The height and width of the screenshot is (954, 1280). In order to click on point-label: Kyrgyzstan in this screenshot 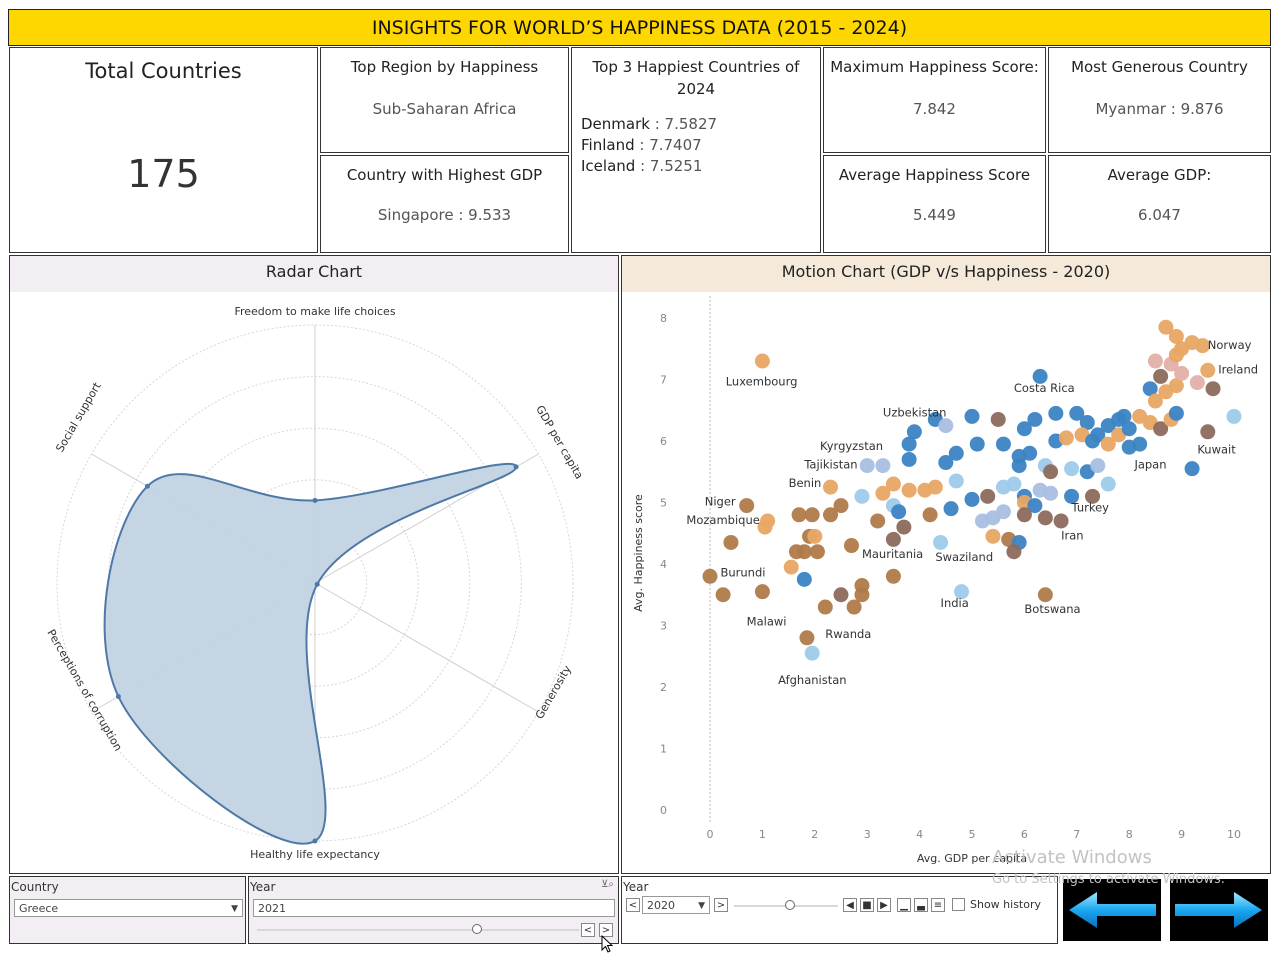, I will do `click(851, 446)`.